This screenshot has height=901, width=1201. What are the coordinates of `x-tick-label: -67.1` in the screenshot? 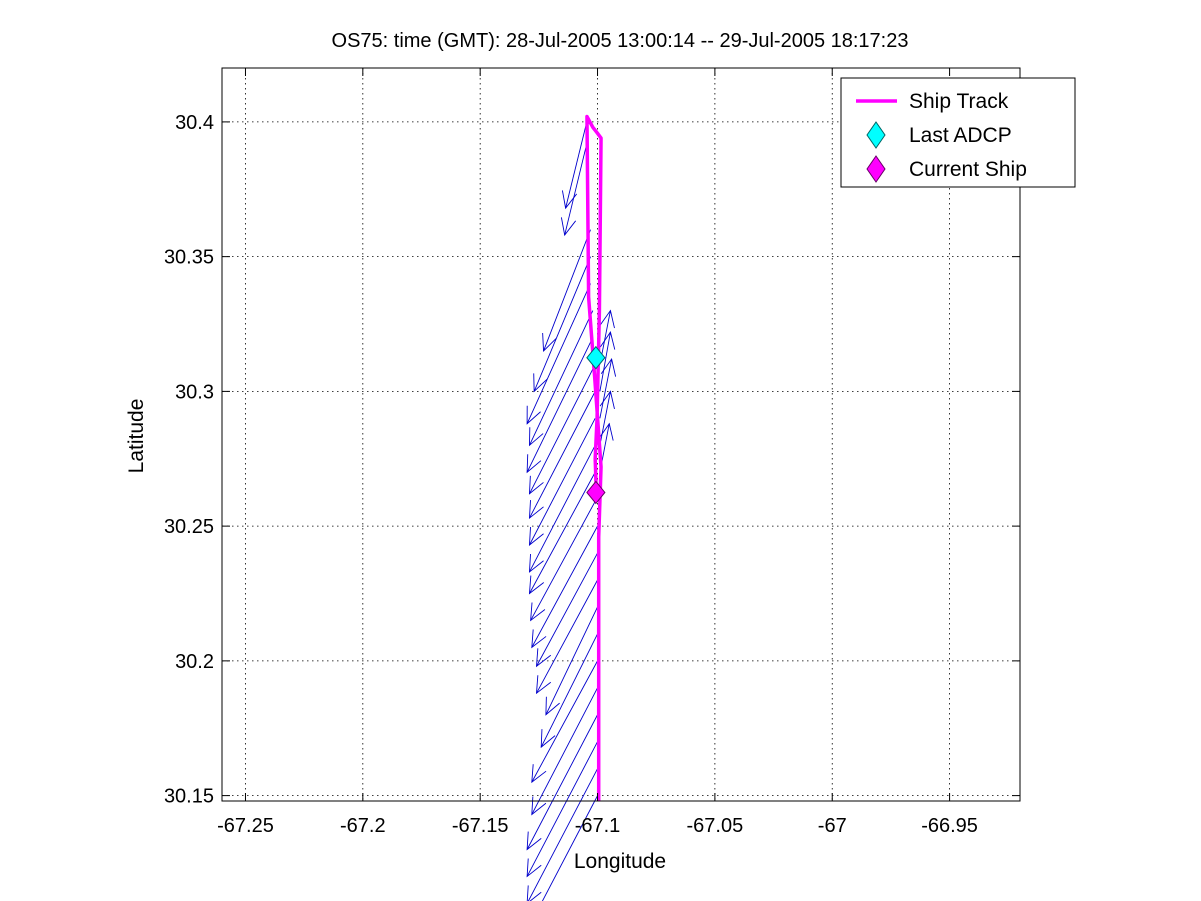 It's located at (598, 826).